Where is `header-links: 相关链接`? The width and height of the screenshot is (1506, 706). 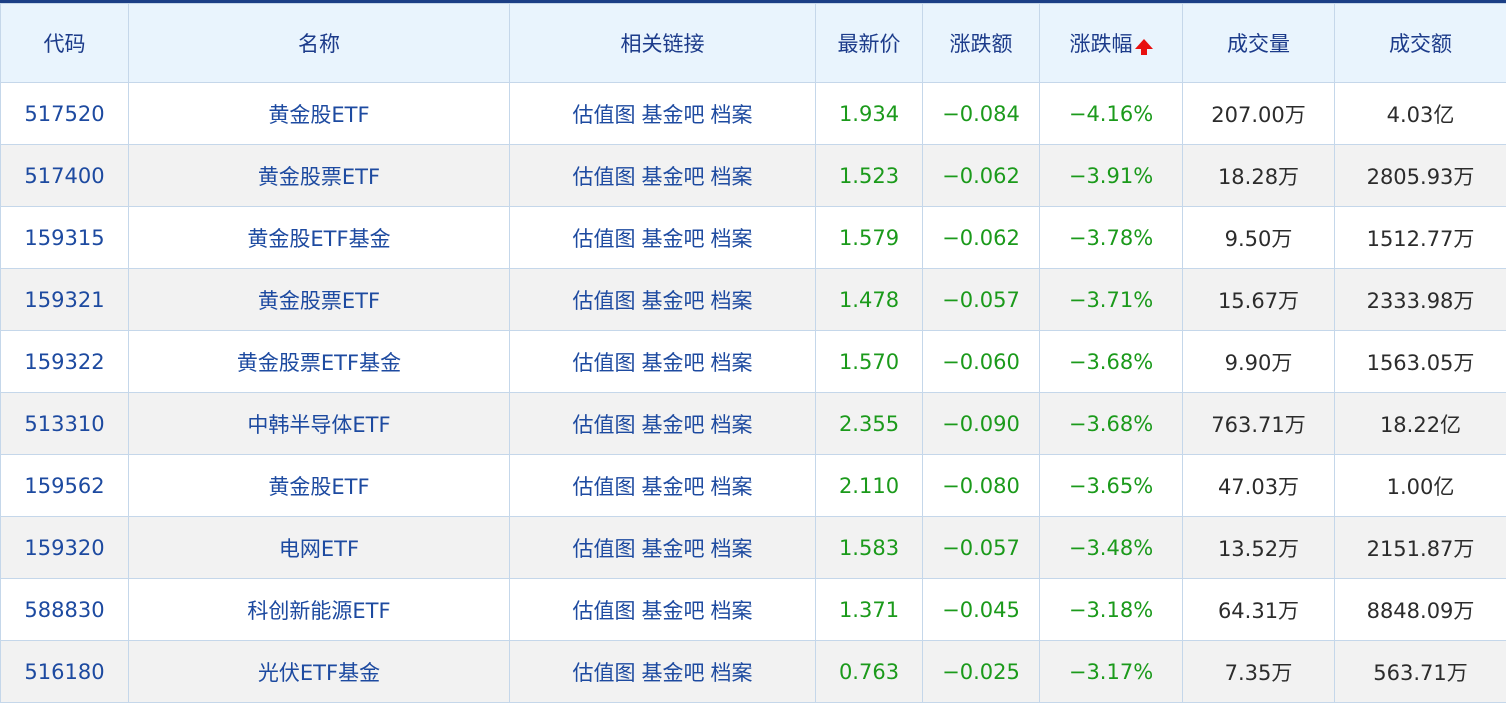 header-links: 相关链接 is located at coordinates (662, 43).